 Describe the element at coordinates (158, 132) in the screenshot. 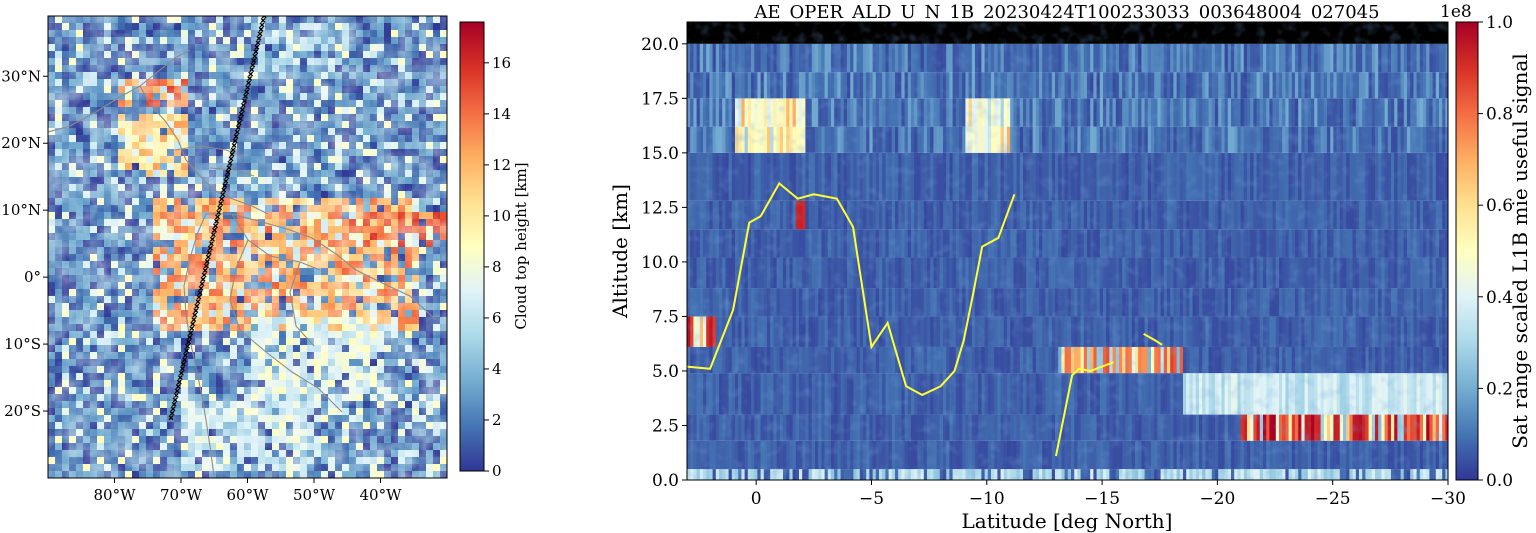

I see `coastline-north-america` at that location.